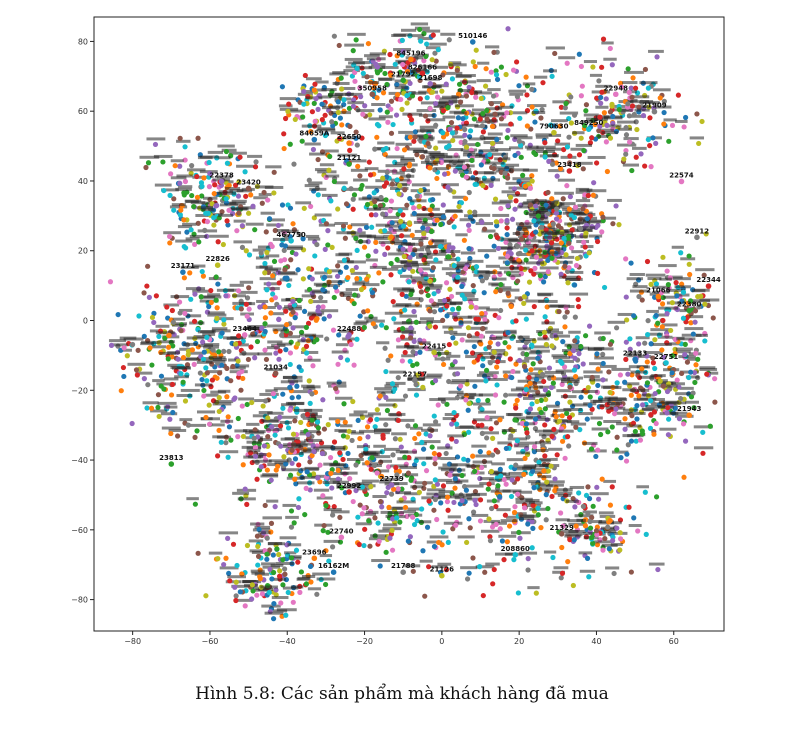 This screenshot has width=804, height=732. I want to click on labeled-point, so click(221, 181).